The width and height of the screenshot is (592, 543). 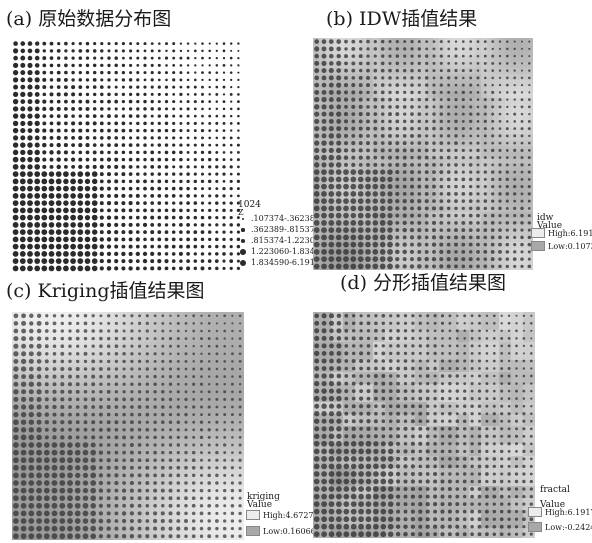 What do you see at coordinates (292, 531) in the screenshot?
I see `panel-c-low-label: Low:0.160663` at bounding box center [292, 531].